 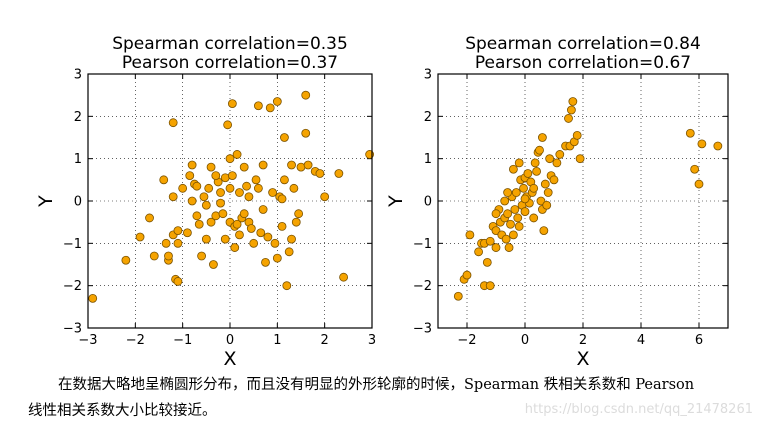 What do you see at coordinates (638, 409) in the screenshot?
I see `watermark: https://blog.csdn.net/qq_21478261` at bounding box center [638, 409].